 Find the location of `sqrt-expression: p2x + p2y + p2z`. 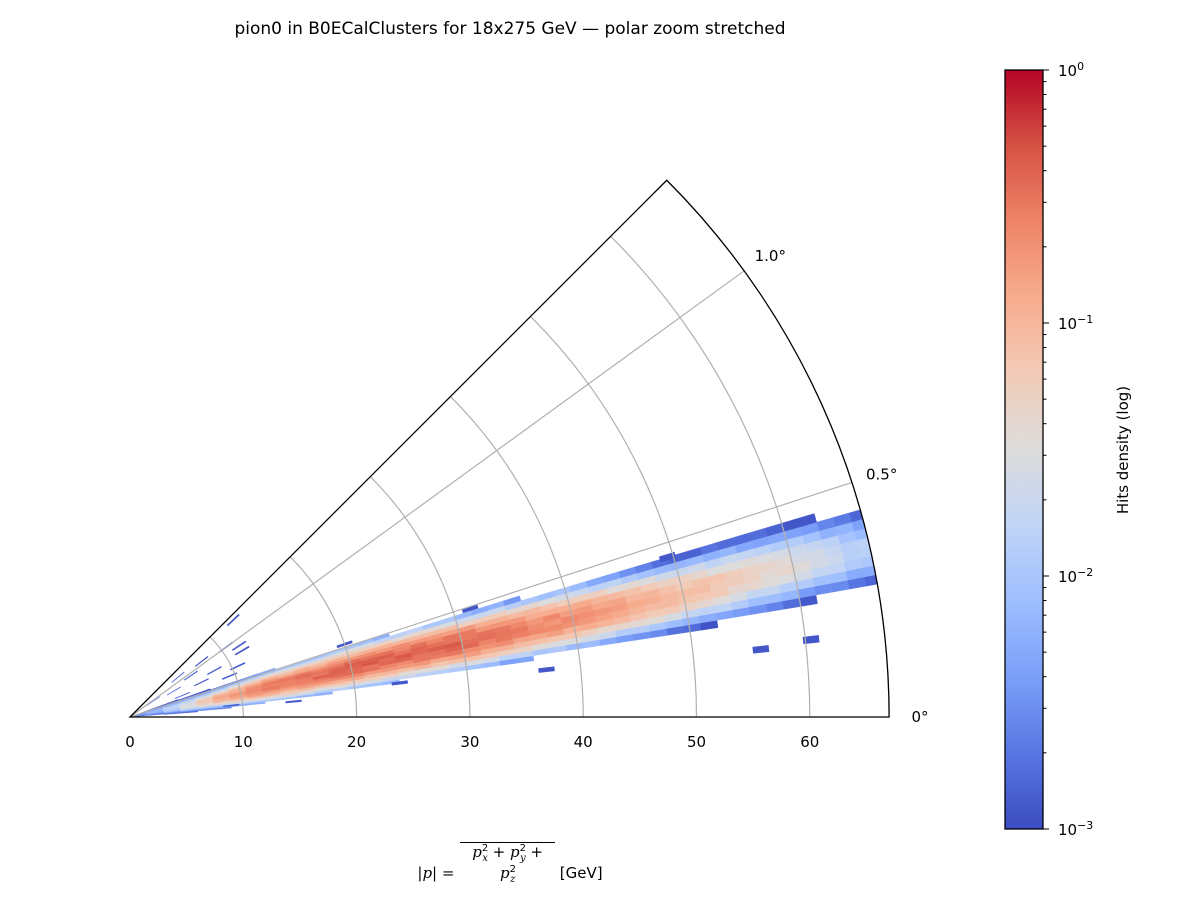

sqrt-expression: p2x + p2y + p2z is located at coordinates (507, 863).